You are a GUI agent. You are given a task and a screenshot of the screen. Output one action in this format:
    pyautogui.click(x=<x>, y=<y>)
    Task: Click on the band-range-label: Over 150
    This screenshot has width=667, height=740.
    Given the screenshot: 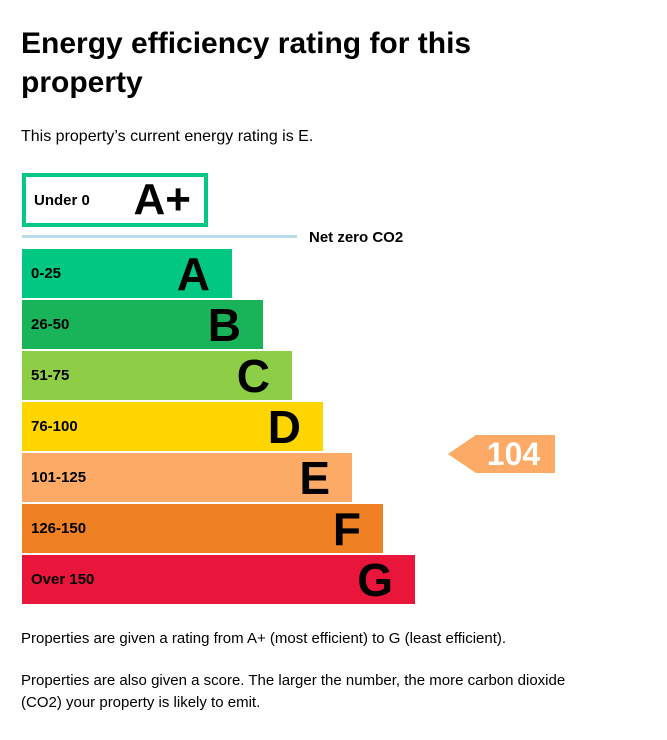 What is the action you would take?
    pyautogui.click(x=63, y=579)
    